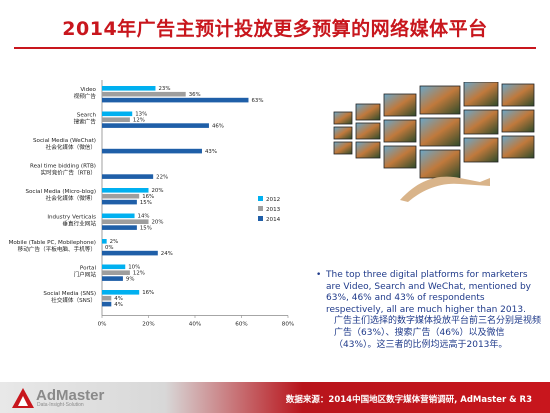 This screenshot has width=550, height=413. What do you see at coordinates (241, 325) in the screenshot?
I see `x-tick-label: 60%` at bounding box center [241, 325].